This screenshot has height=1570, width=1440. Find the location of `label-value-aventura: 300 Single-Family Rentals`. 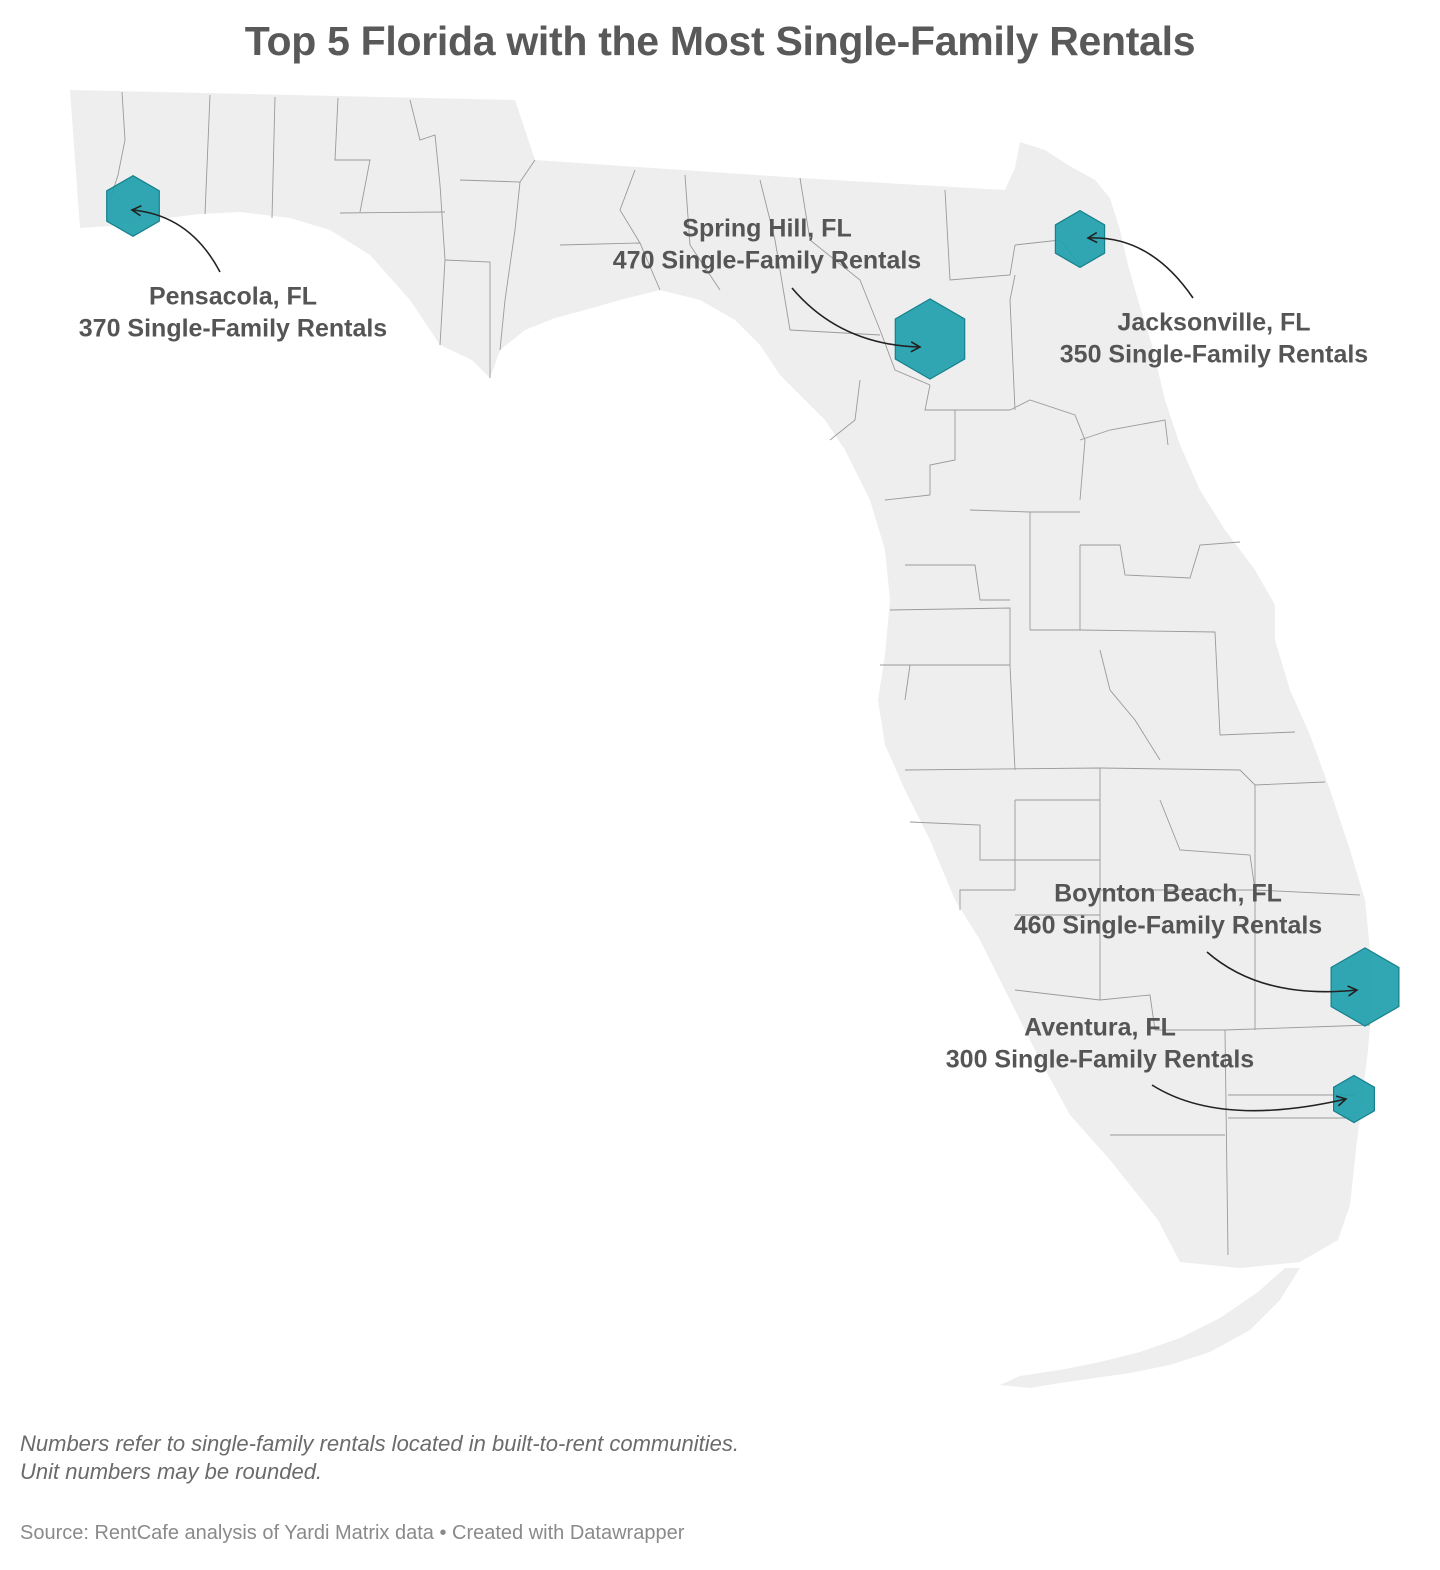

label-value-aventura: 300 Single-Family Rentals is located at coordinates (1100, 1060).